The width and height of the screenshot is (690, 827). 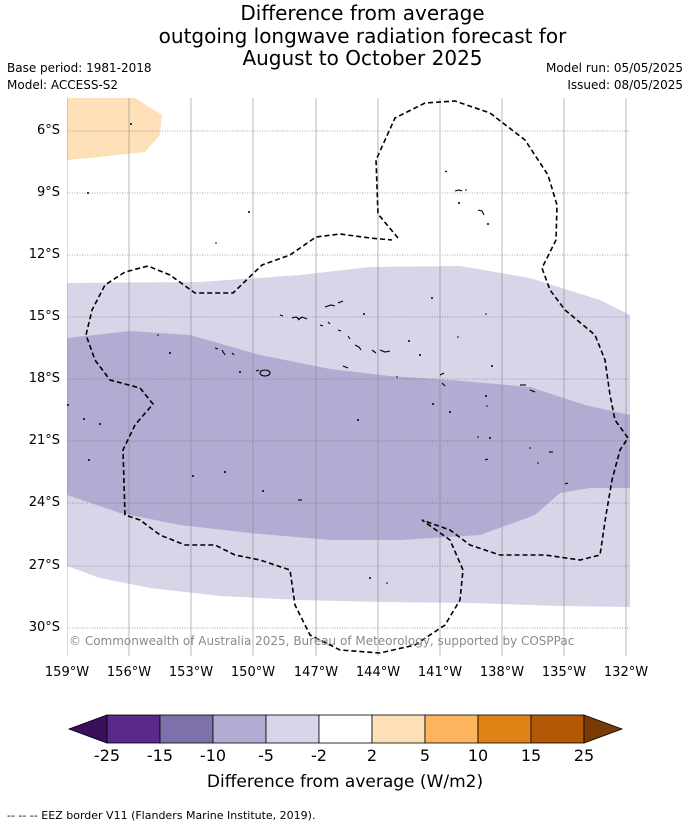 What do you see at coordinates (502, 672) in the screenshot?
I see `lon-tick-138w: 138°W` at bounding box center [502, 672].